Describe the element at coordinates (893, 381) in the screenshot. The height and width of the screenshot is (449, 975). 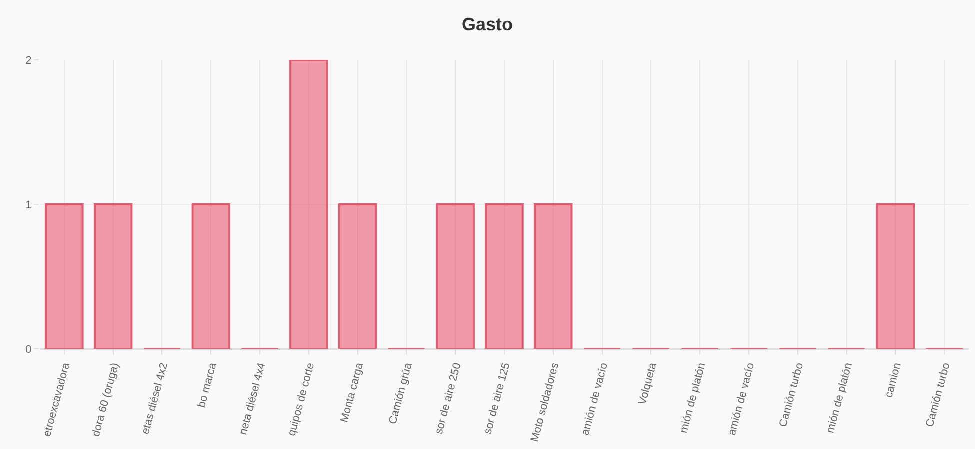
I see `x-tick-label: camion` at that location.